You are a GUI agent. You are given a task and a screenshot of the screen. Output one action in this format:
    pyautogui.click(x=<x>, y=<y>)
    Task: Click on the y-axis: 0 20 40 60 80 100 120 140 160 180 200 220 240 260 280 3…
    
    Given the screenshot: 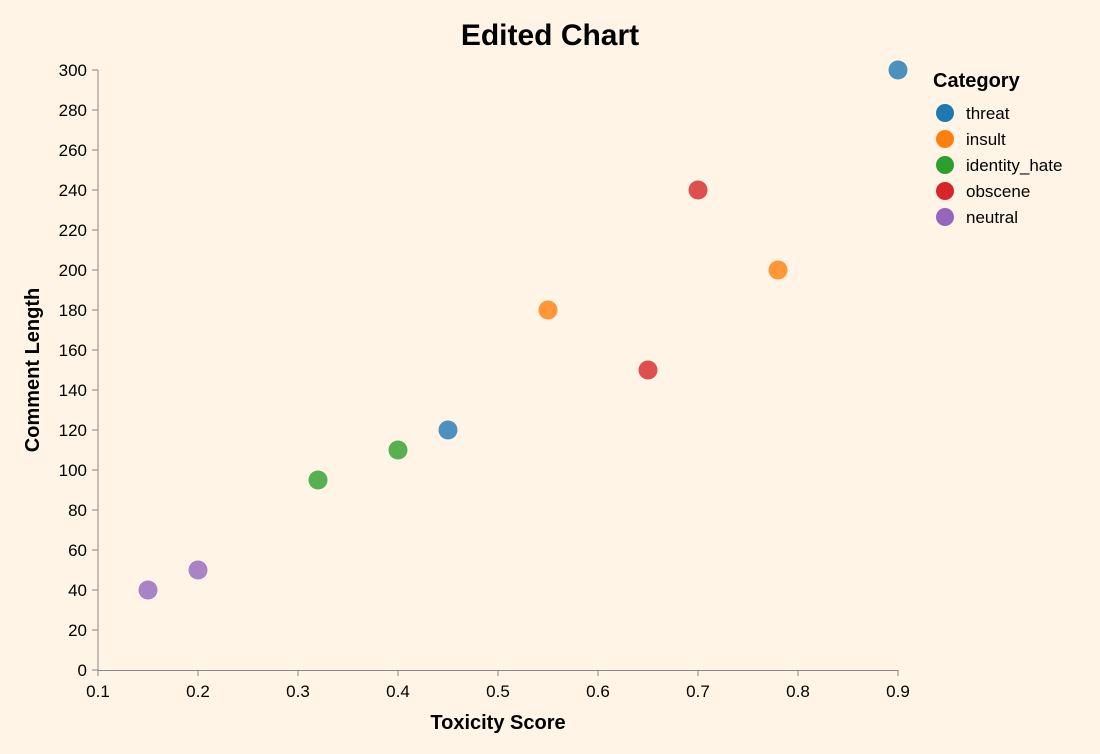 What is the action you would take?
    pyautogui.click(x=79, y=370)
    